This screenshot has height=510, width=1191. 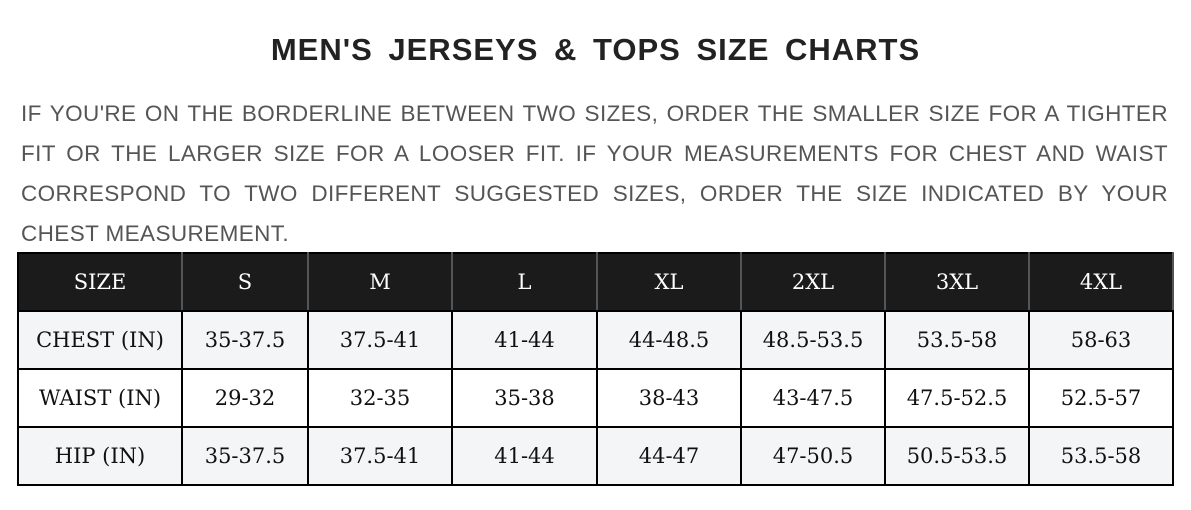 What do you see at coordinates (595, 49) in the screenshot?
I see `page-title: MEN'S JERSEYS & TOPS SIZE CHARTS` at bounding box center [595, 49].